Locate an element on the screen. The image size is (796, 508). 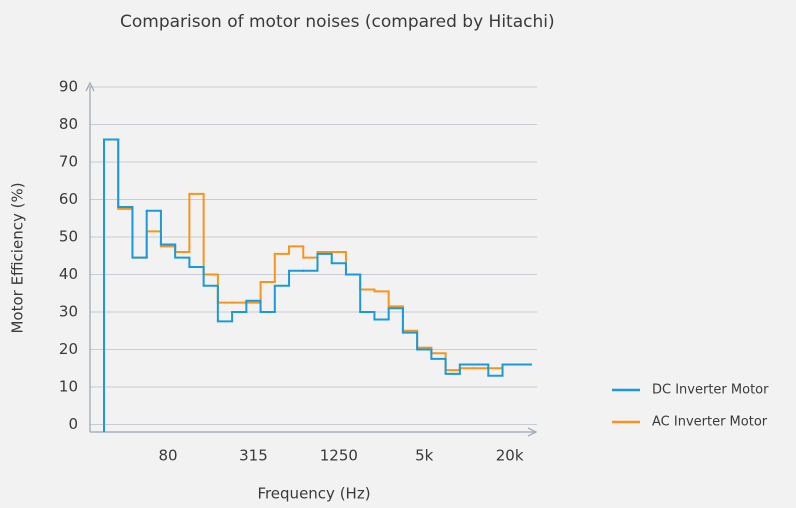
x-tick-label: 315 is located at coordinates (253, 456).